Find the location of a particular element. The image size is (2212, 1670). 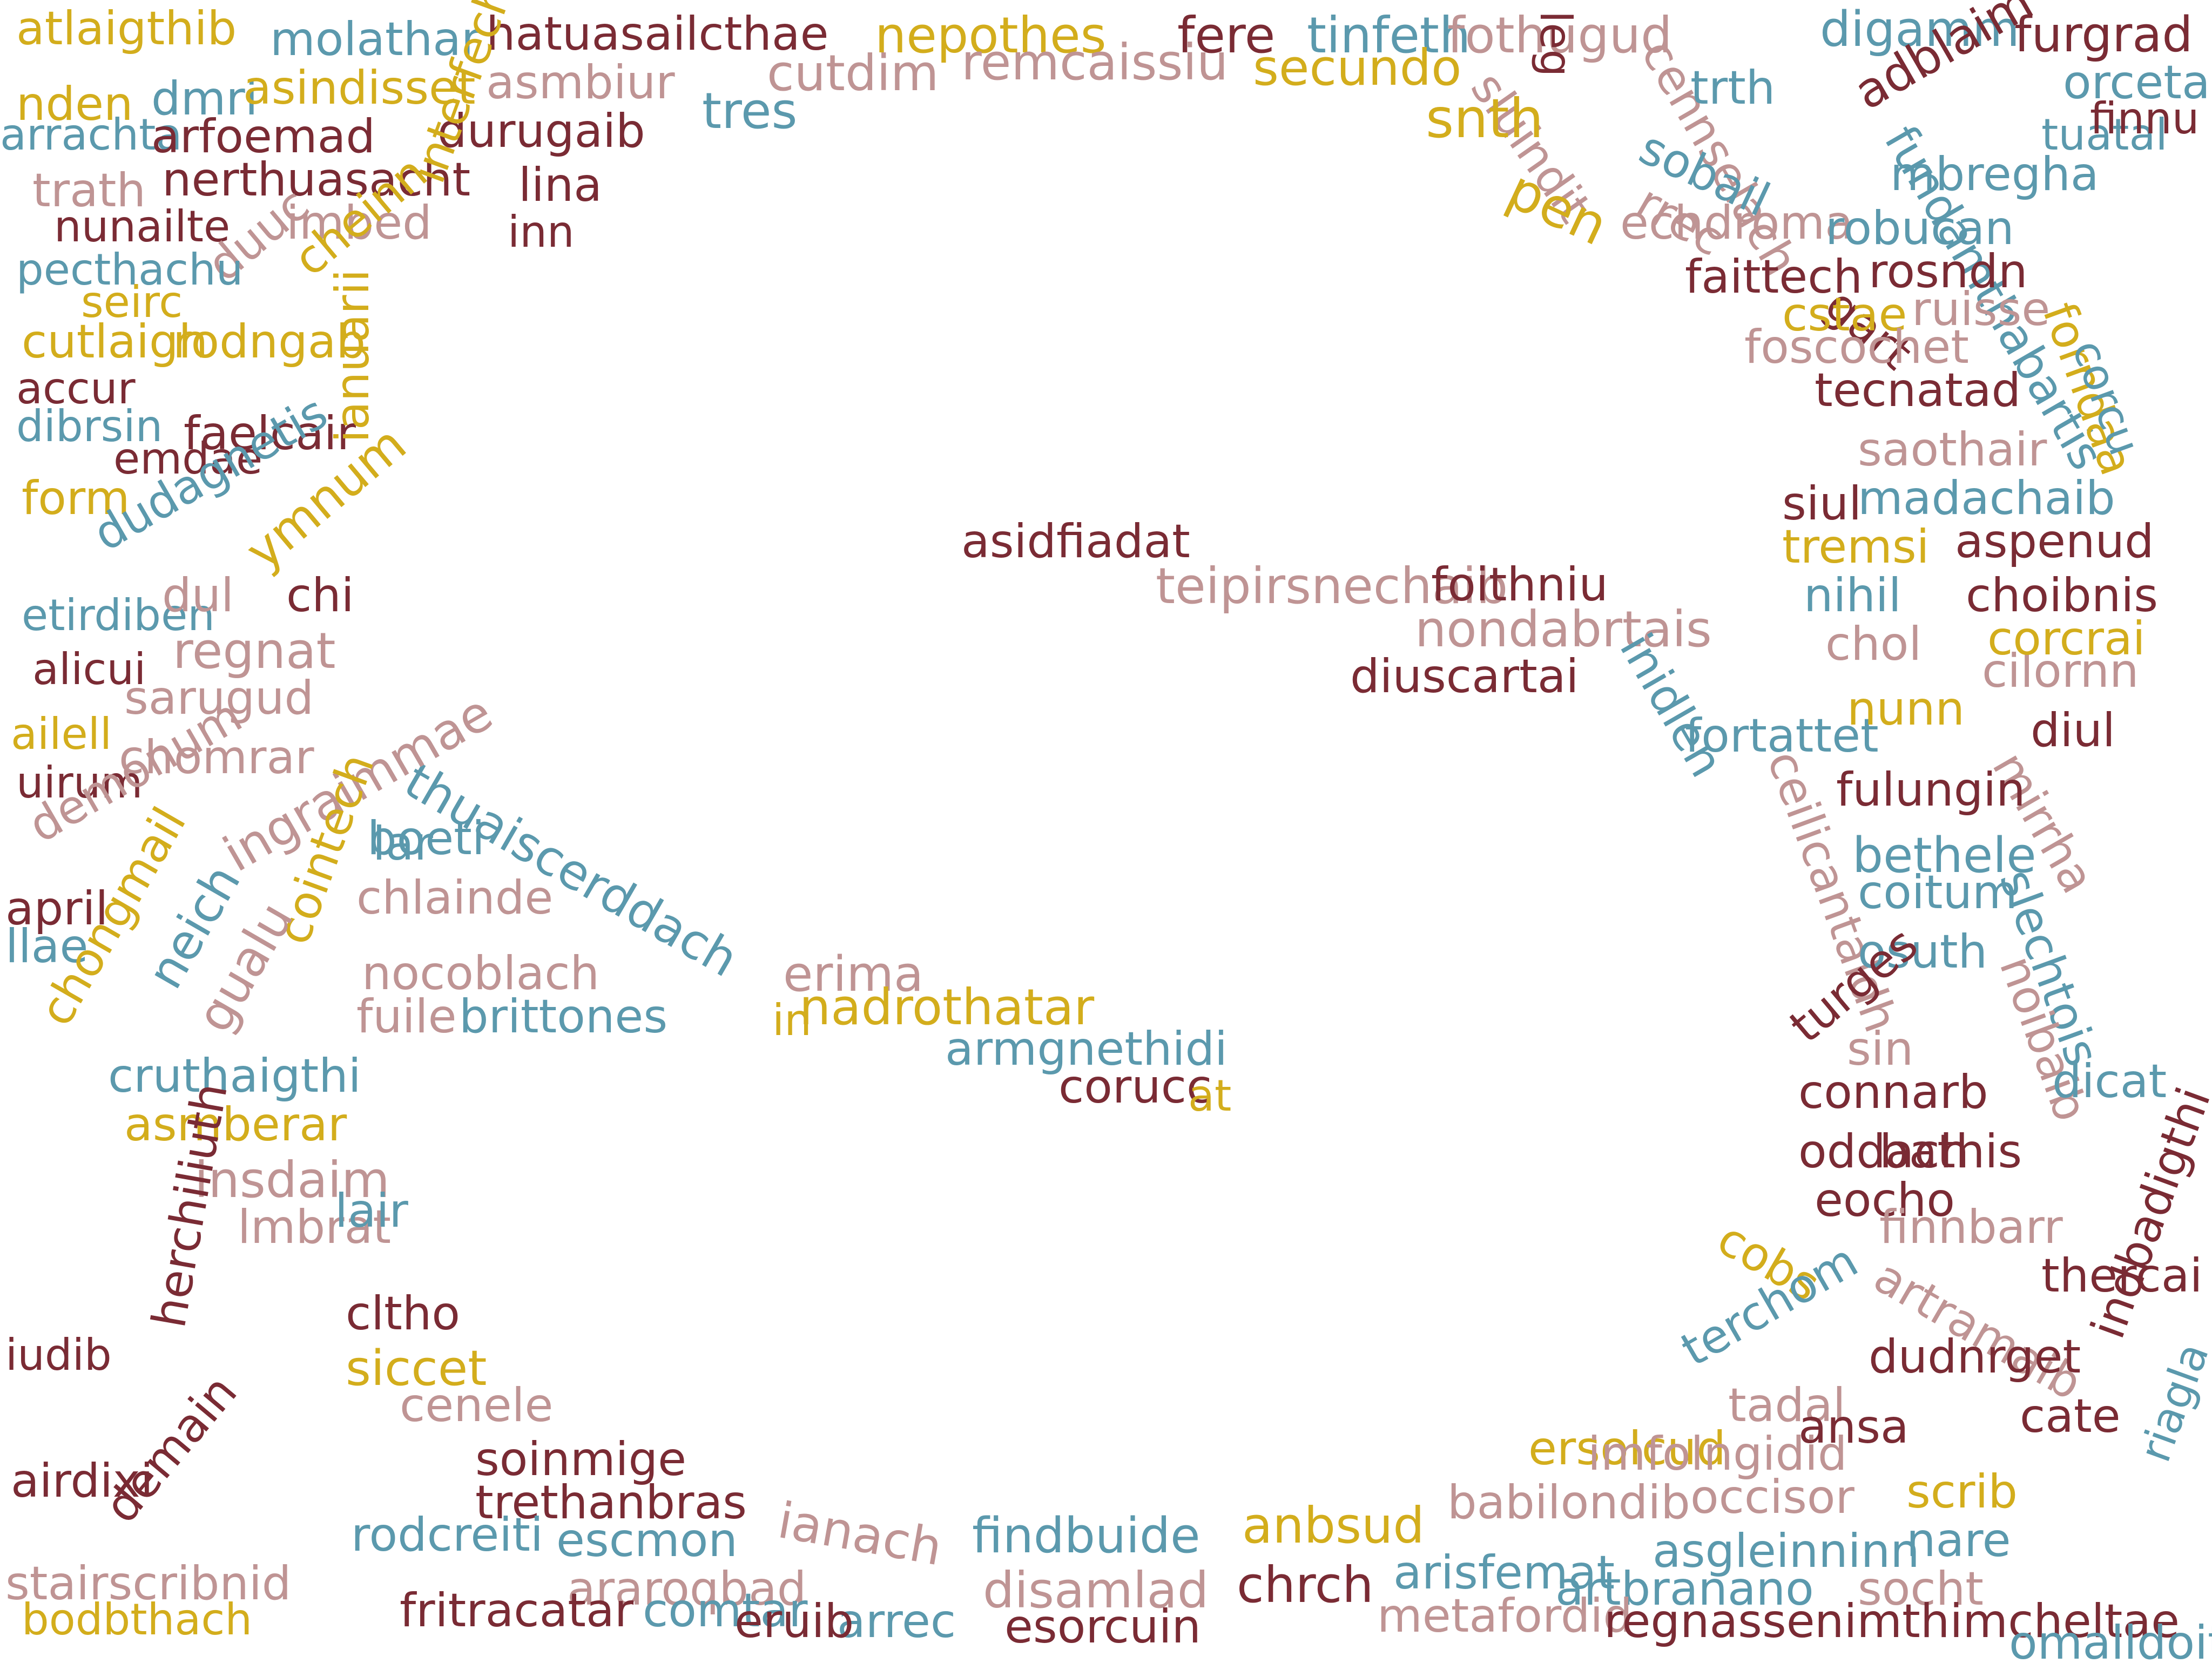

word-etirdiben: etirdiben is located at coordinates (118, 615).